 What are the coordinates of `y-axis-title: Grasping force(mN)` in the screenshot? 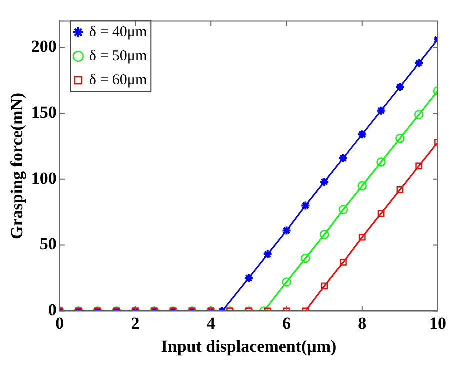 It's located at (17, 166).